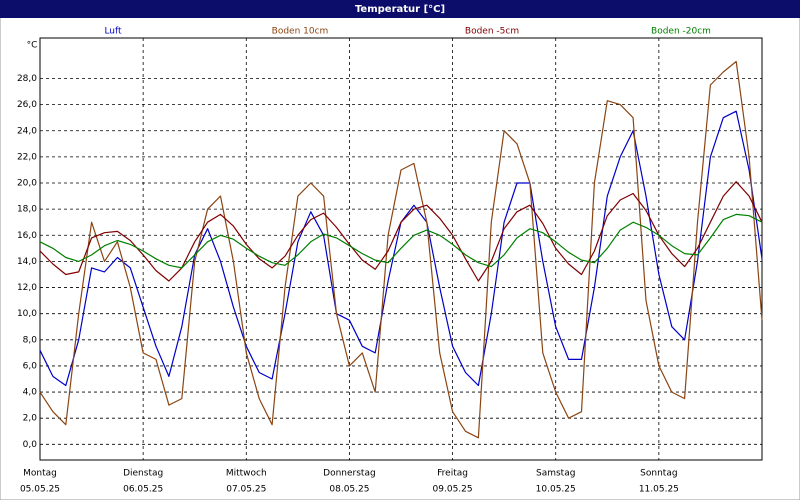 This screenshot has width=800, height=500. What do you see at coordinates (27, 79) in the screenshot?
I see `y-tick-label: 28,0` at bounding box center [27, 79].